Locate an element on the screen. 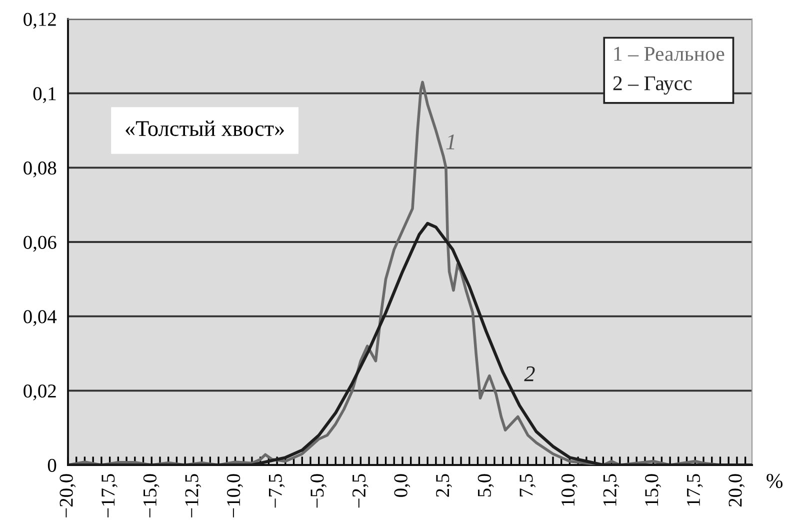 The width and height of the screenshot is (804, 532). y-tick-label: 0,1 is located at coordinates (44, 95).